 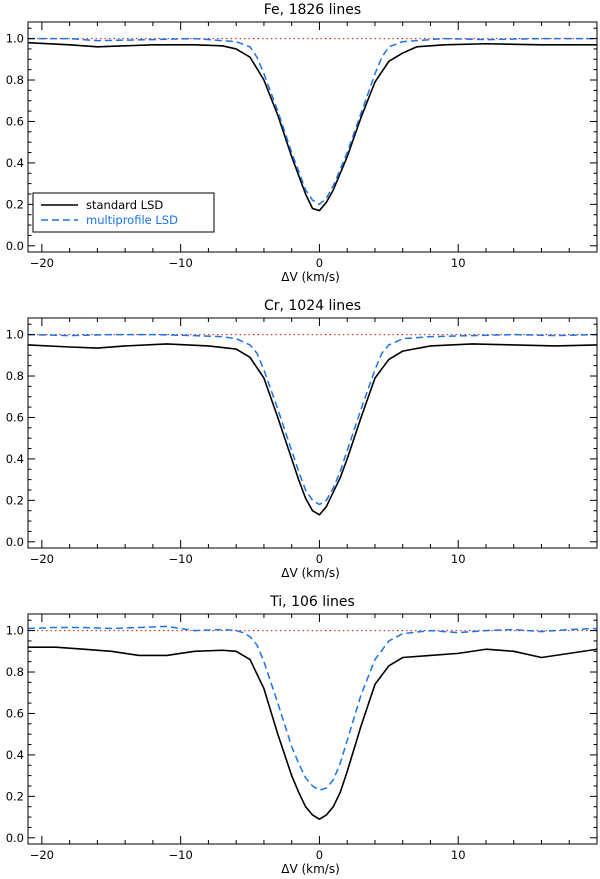 What do you see at coordinates (312, 602) in the screenshot?
I see `chart-title: Ti, 106 lines` at bounding box center [312, 602].